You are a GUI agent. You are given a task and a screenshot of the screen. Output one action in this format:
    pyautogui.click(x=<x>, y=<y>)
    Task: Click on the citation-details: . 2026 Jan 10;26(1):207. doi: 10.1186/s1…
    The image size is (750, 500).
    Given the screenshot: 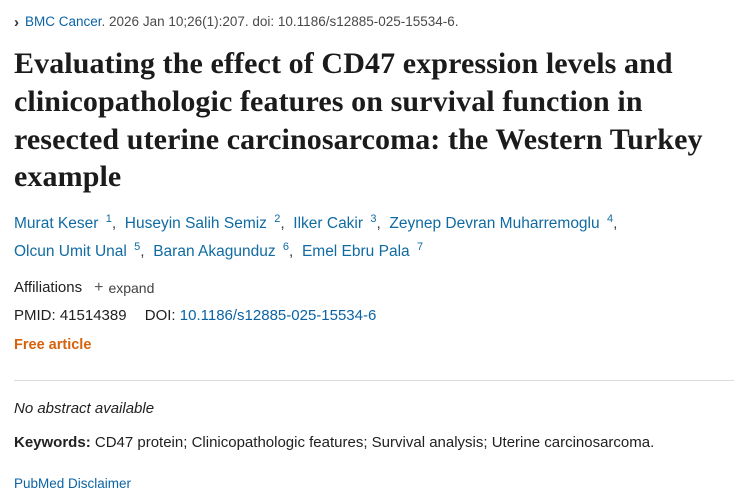 What is the action you would take?
    pyautogui.click(x=280, y=21)
    